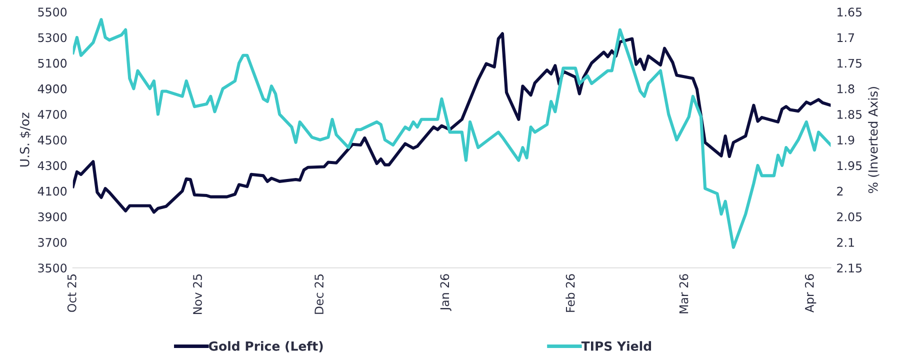  I want to click on y-tick-label: 4700, so click(52, 114).